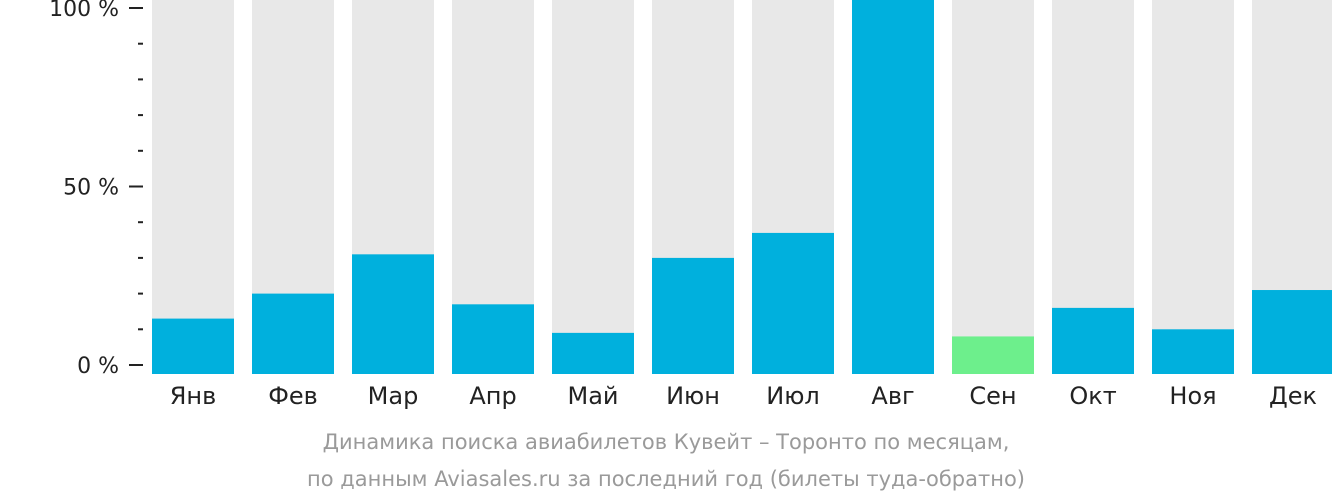  What do you see at coordinates (592, 396) in the screenshot?
I see `x-tick-label: Май` at bounding box center [592, 396].